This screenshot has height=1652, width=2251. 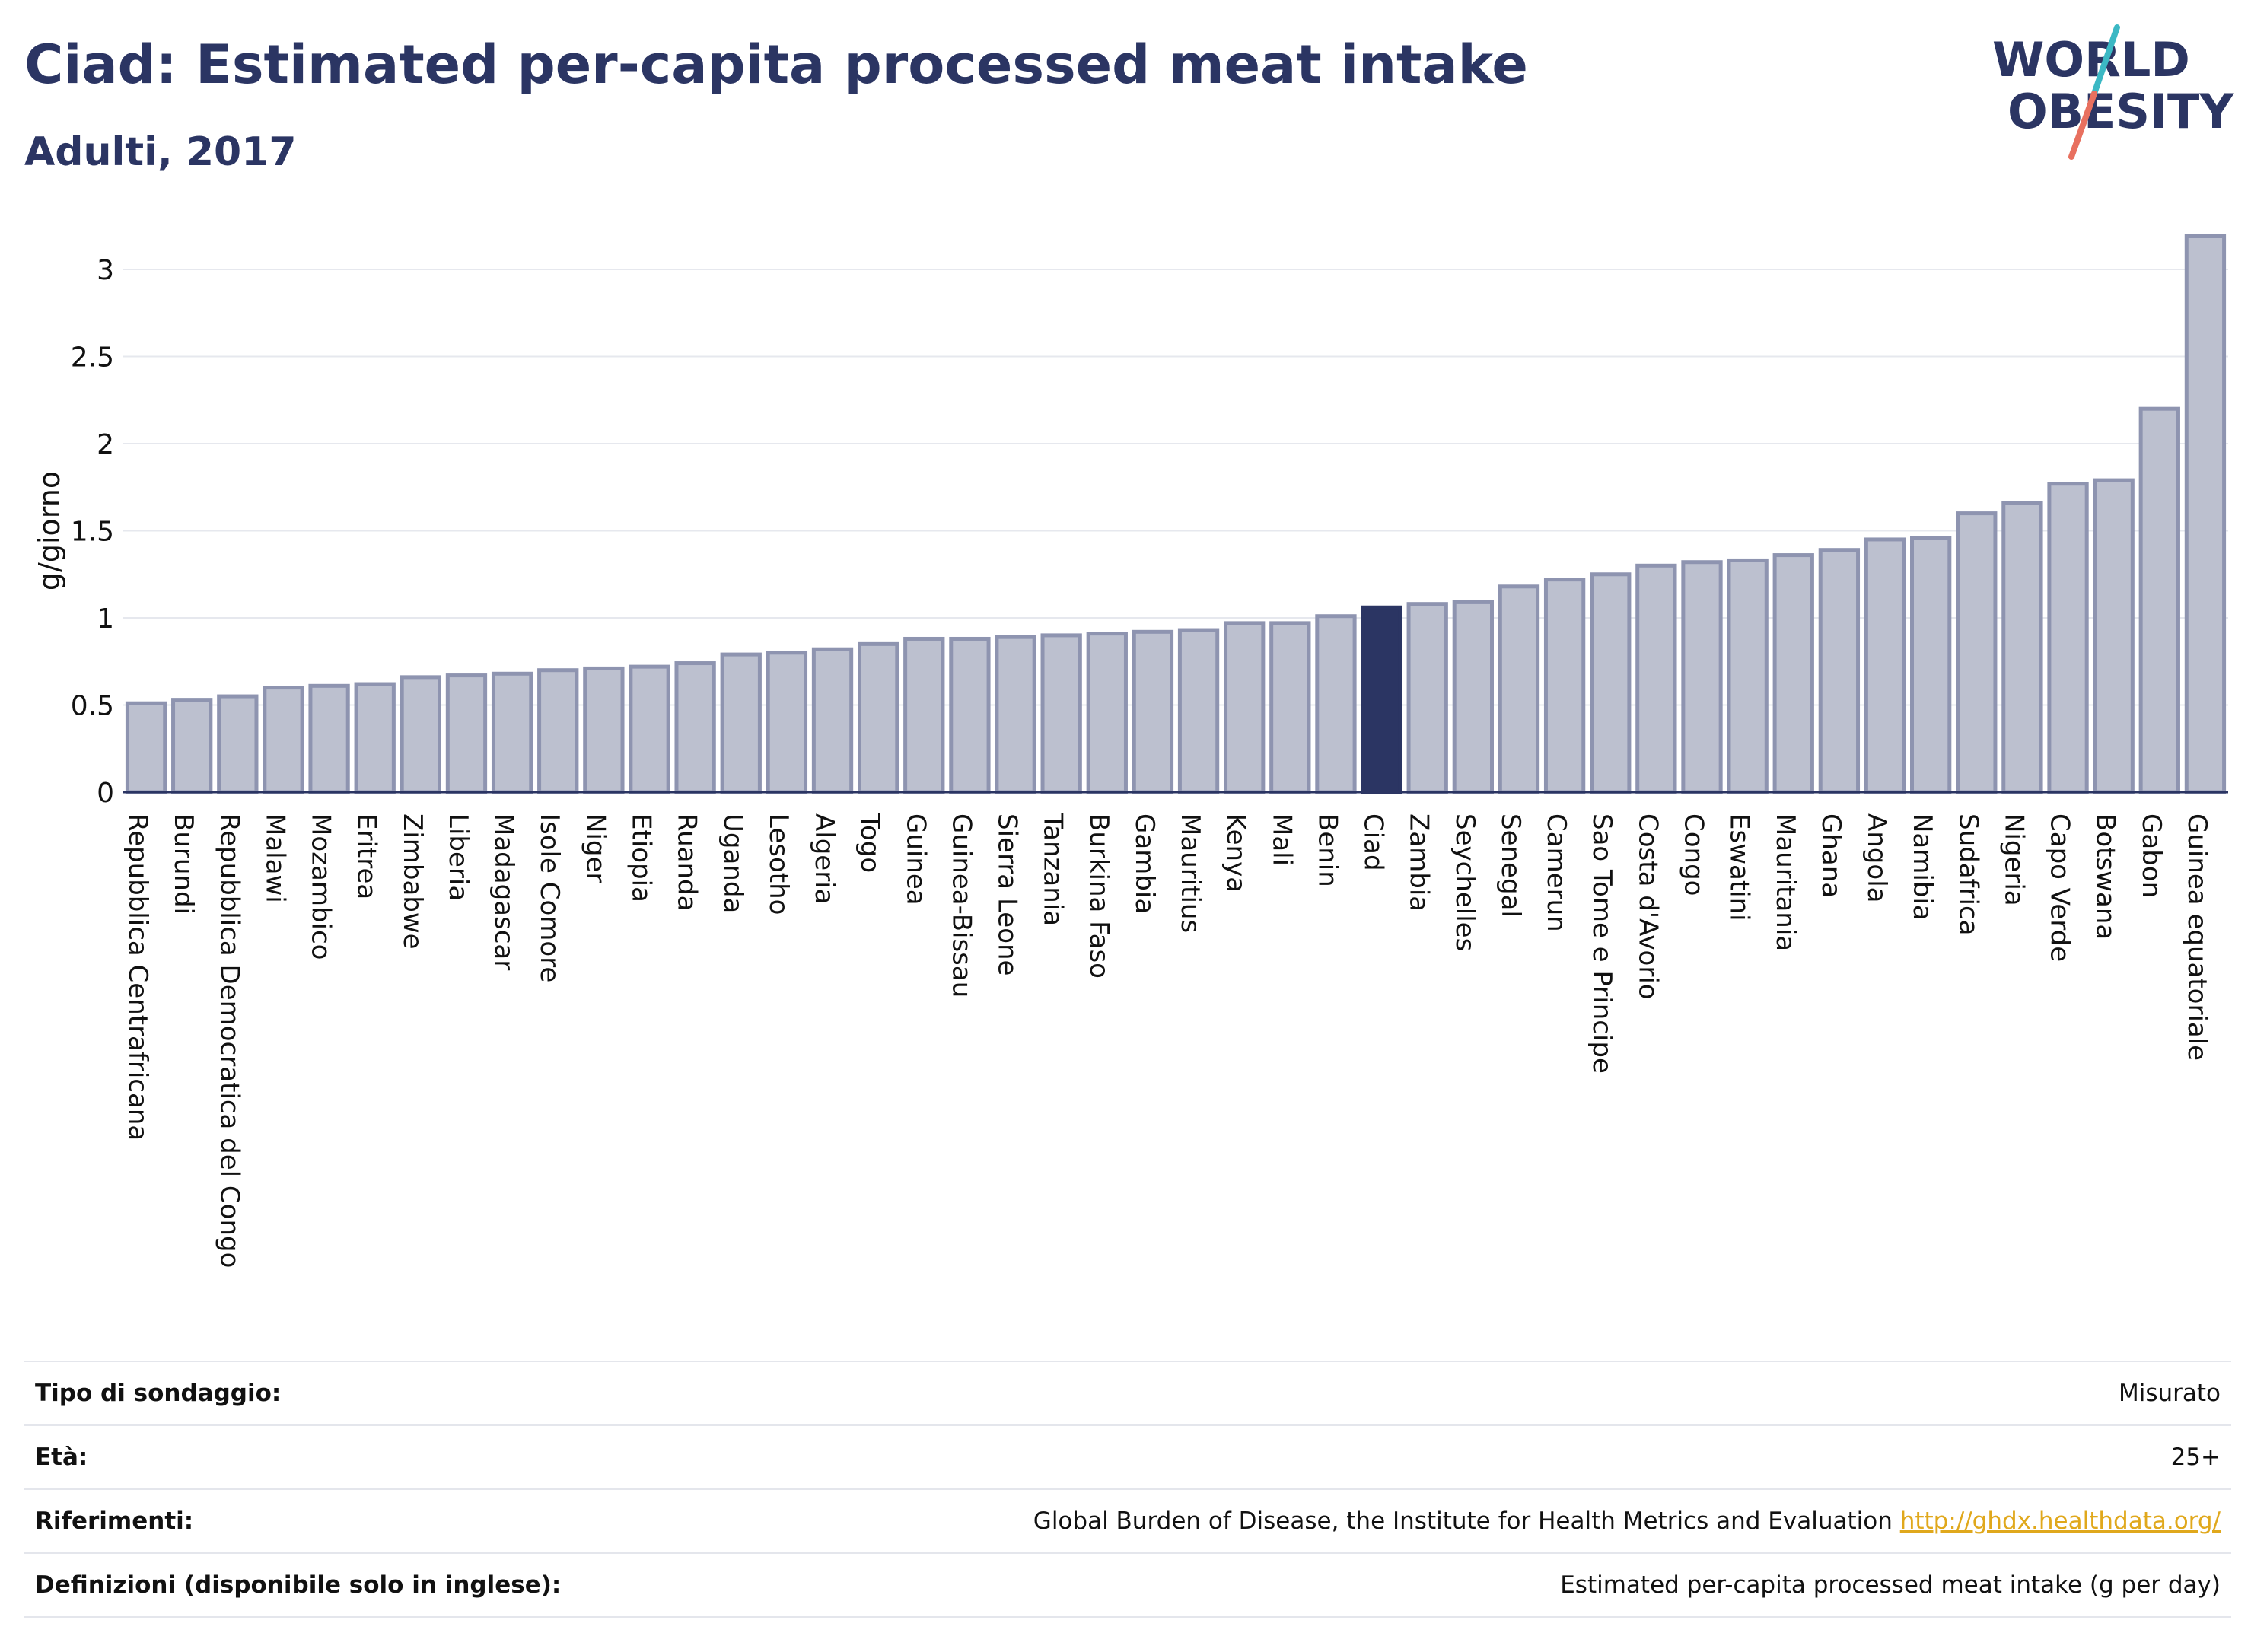 What do you see at coordinates (421, 734) in the screenshot?
I see `bar-zimbabwe` at bounding box center [421, 734].